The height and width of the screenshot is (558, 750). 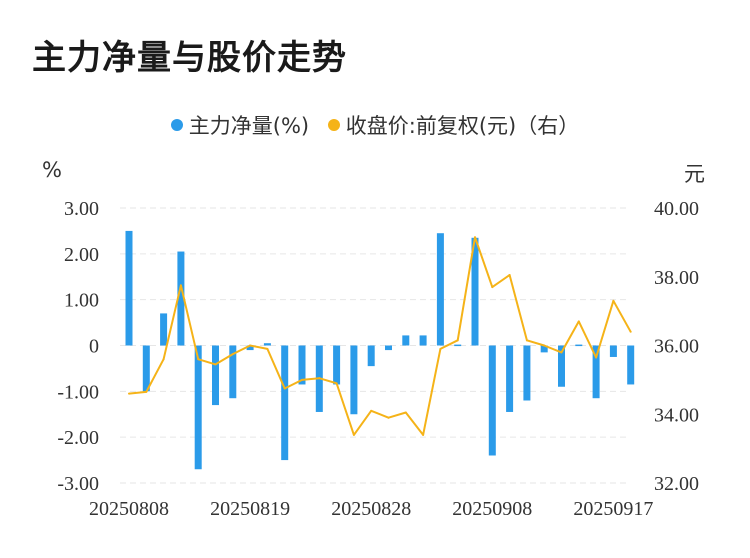 I want to click on left-tick-label: 0, so click(x=94, y=347).